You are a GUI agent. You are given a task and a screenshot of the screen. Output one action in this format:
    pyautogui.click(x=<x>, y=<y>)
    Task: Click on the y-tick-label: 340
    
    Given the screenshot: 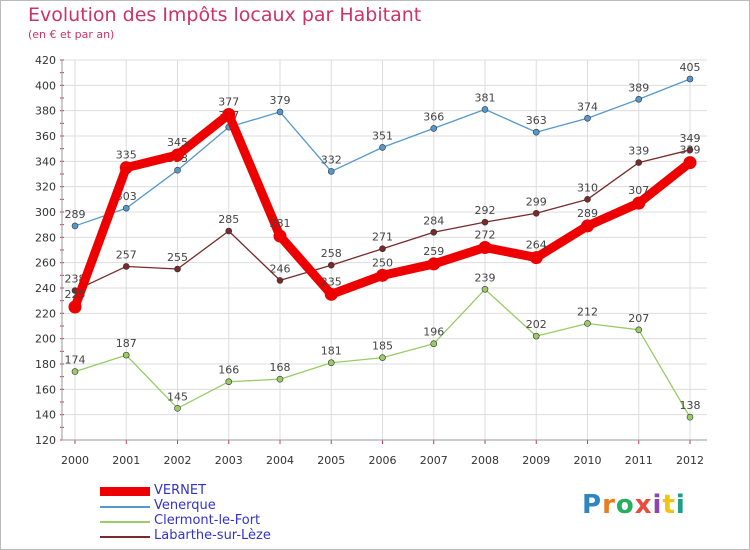 What is the action you would take?
    pyautogui.click(x=45, y=161)
    